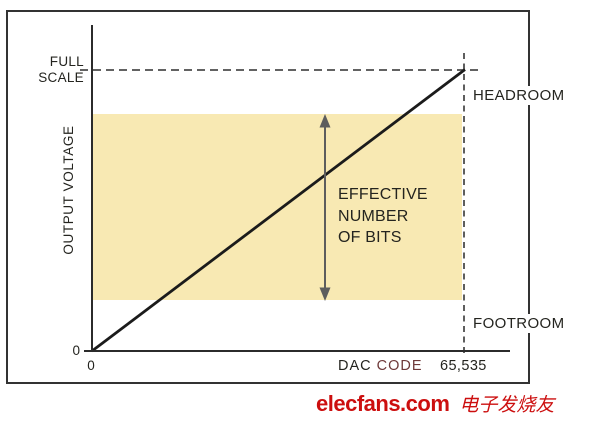 Image resolution: width=600 pixels, height=423 pixels. What do you see at coordinates (519, 95) in the screenshot?
I see `headroom-label: HEADROOM` at bounding box center [519, 95].